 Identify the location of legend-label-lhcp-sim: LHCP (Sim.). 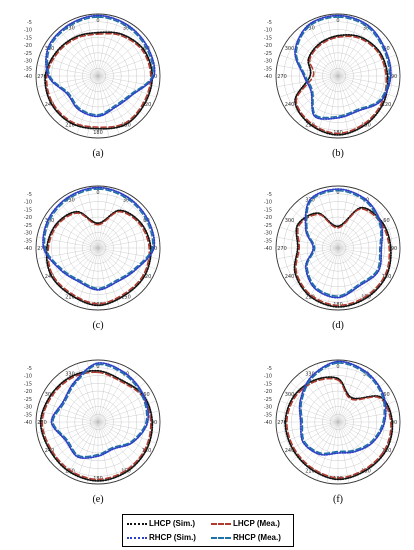
(172, 523).